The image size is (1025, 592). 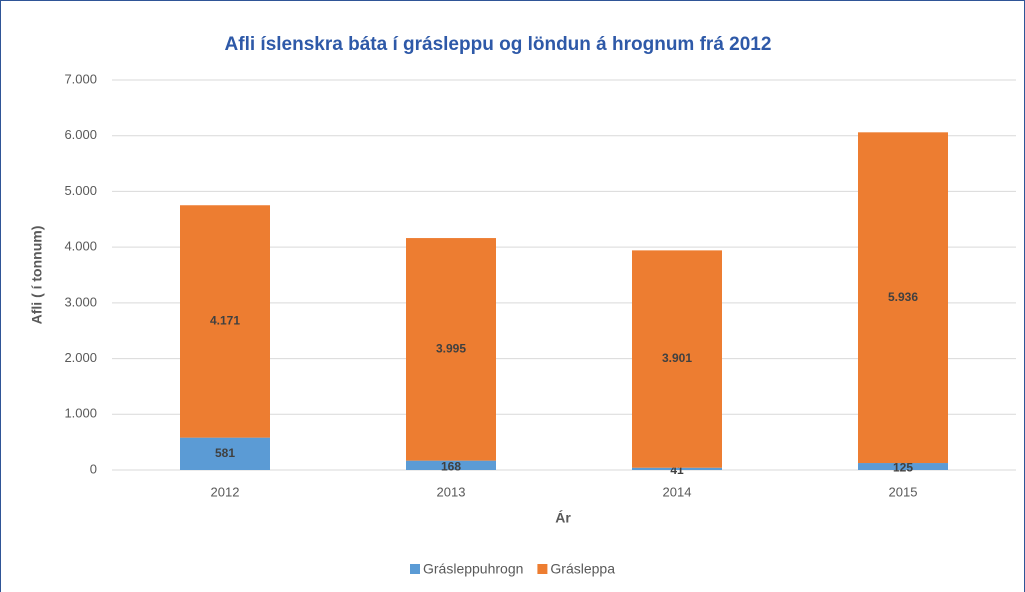 I want to click on data-label: 581, so click(x=225, y=453).